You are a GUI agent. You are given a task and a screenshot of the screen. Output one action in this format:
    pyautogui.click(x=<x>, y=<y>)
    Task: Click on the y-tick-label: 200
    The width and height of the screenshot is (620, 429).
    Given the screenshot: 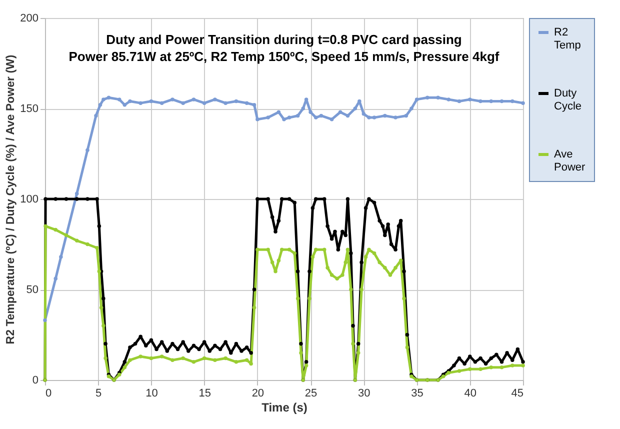 What is the action you would take?
    pyautogui.click(x=29, y=18)
    